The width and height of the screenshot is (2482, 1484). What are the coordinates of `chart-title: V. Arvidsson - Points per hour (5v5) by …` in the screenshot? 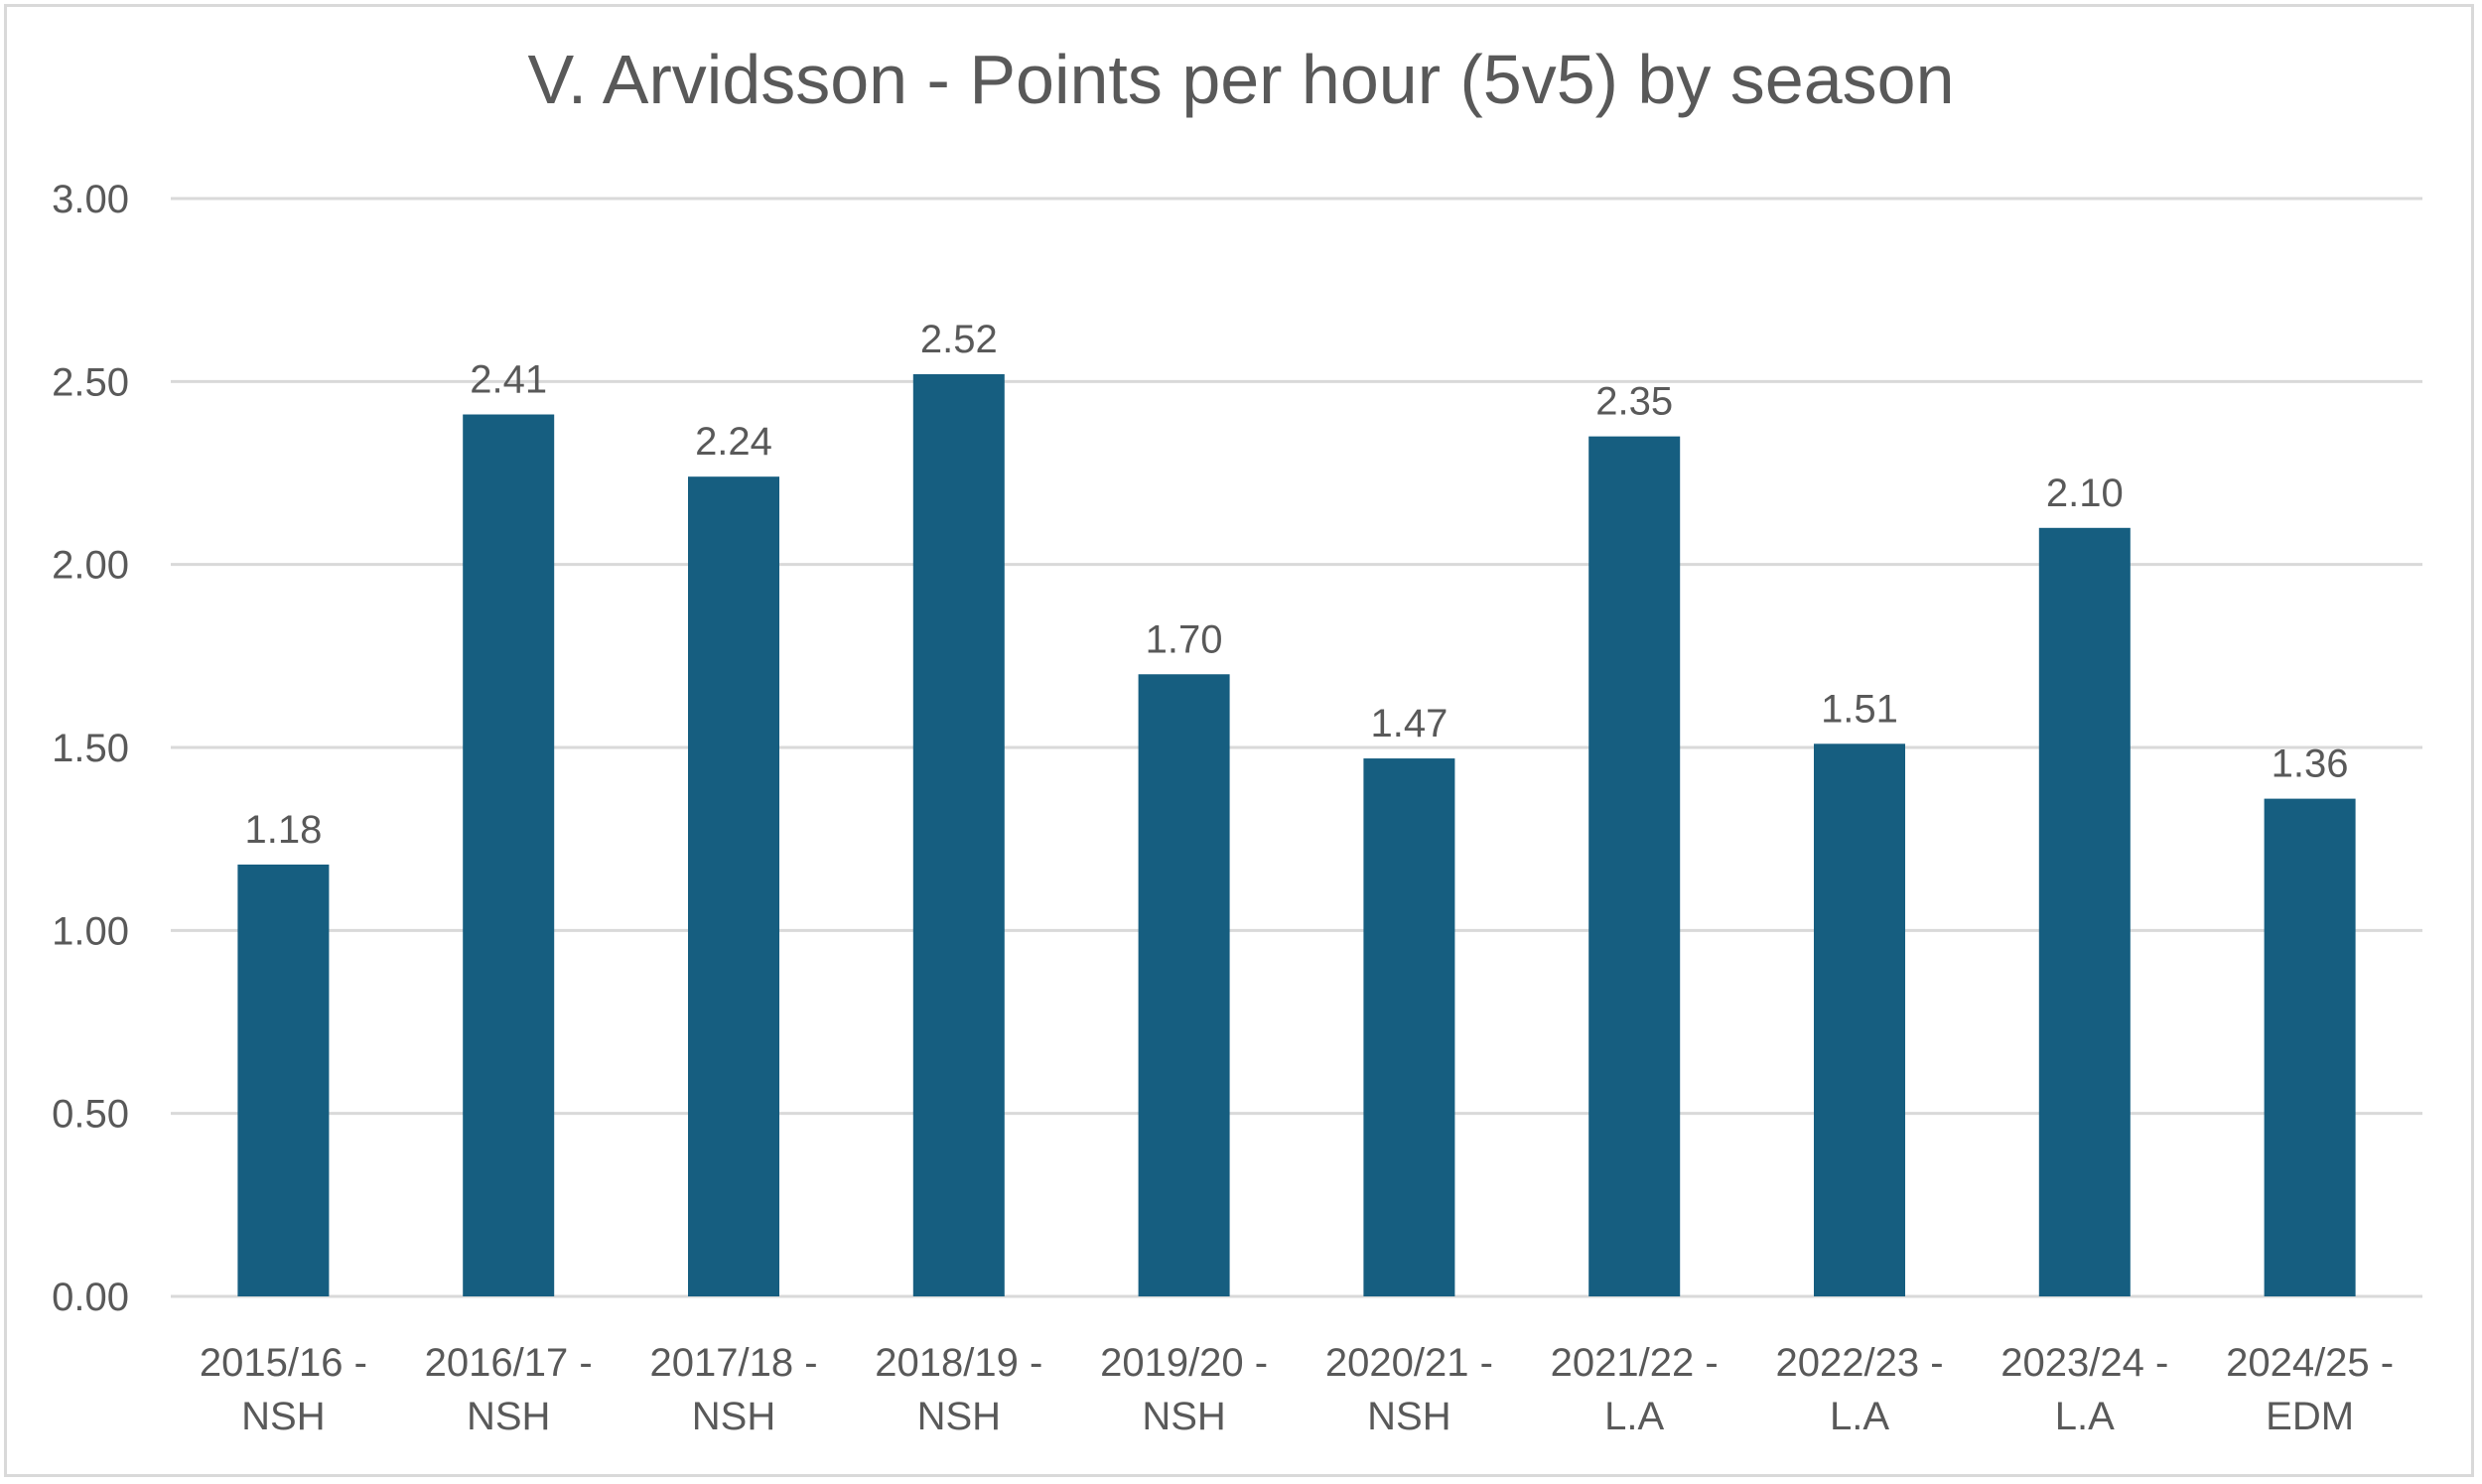 It's located at (1241, 79).